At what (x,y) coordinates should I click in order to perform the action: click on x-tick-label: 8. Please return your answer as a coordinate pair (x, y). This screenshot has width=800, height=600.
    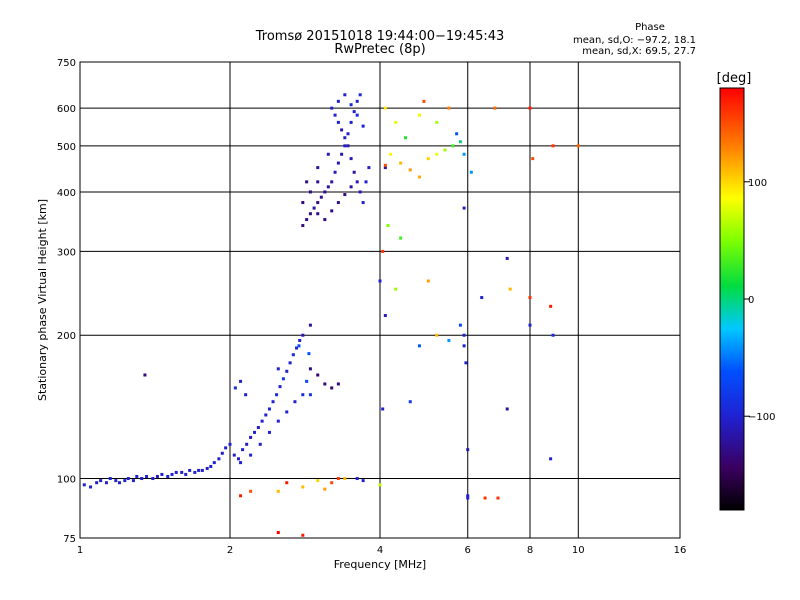
    Looking at the image, I should click on (530, 550).